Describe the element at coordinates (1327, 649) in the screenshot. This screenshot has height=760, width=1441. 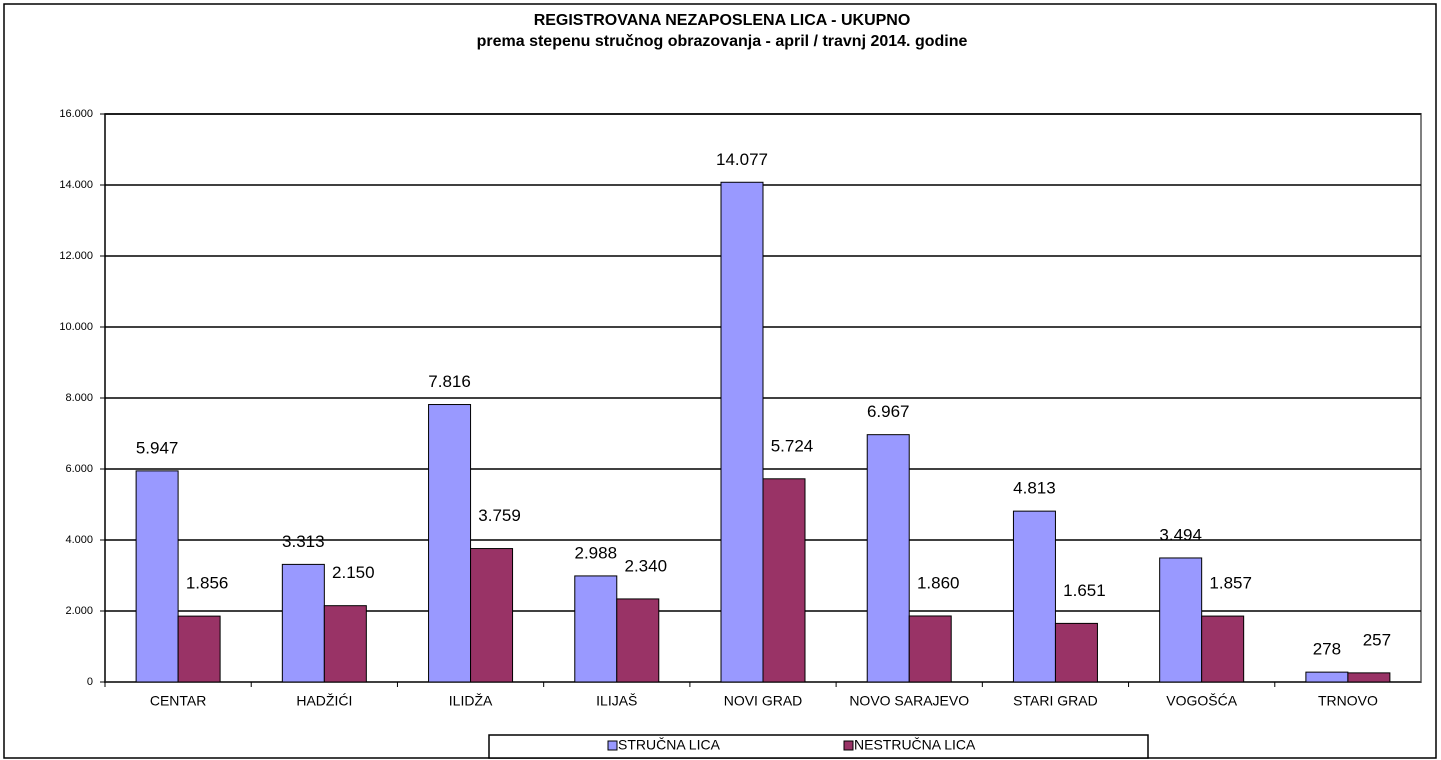
I see `value-label: 278` at that location.